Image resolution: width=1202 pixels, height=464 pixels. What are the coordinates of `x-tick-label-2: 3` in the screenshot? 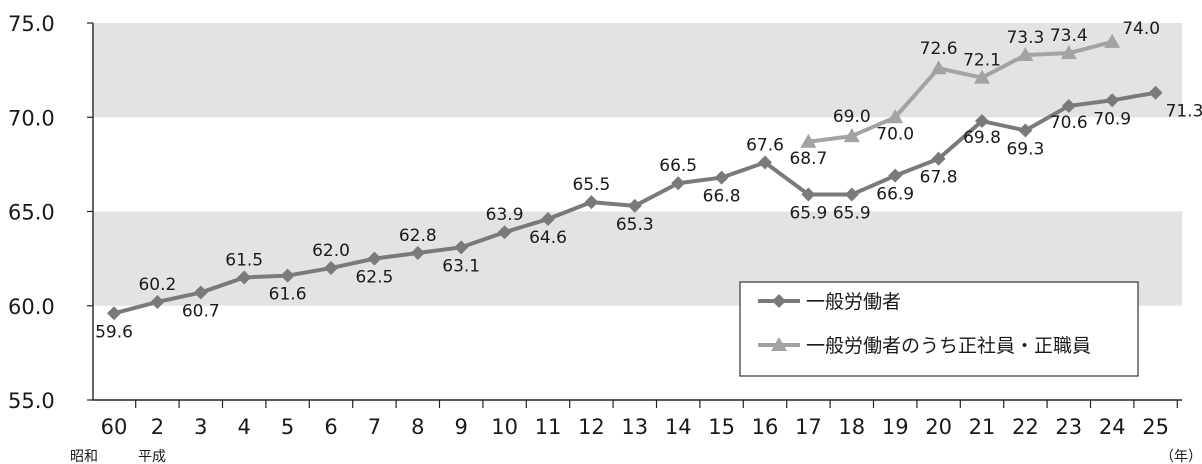 It's located at (200, 427).